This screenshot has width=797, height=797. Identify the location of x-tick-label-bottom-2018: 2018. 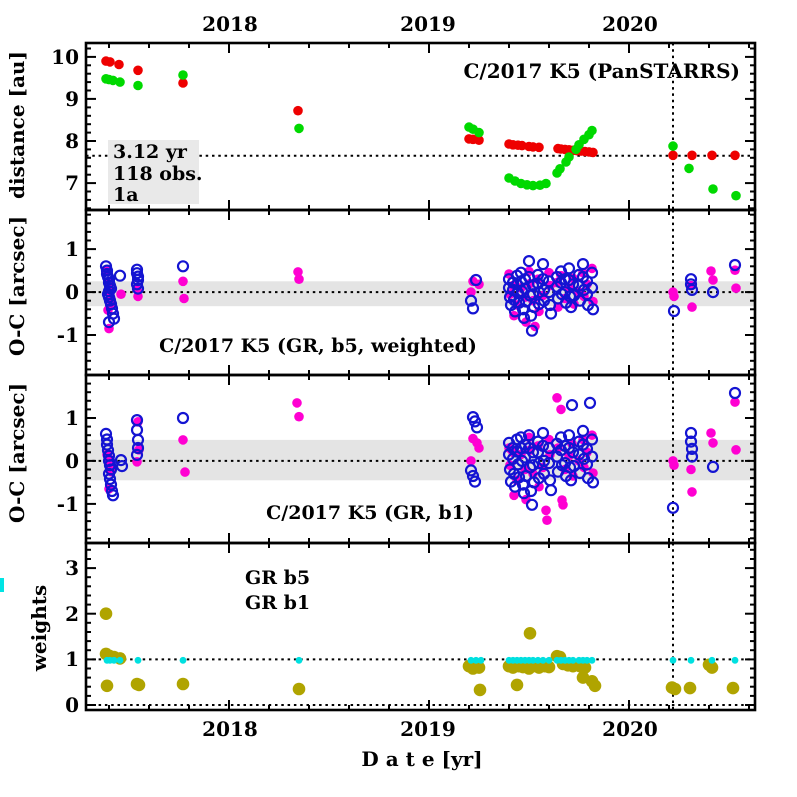
(230, 729).